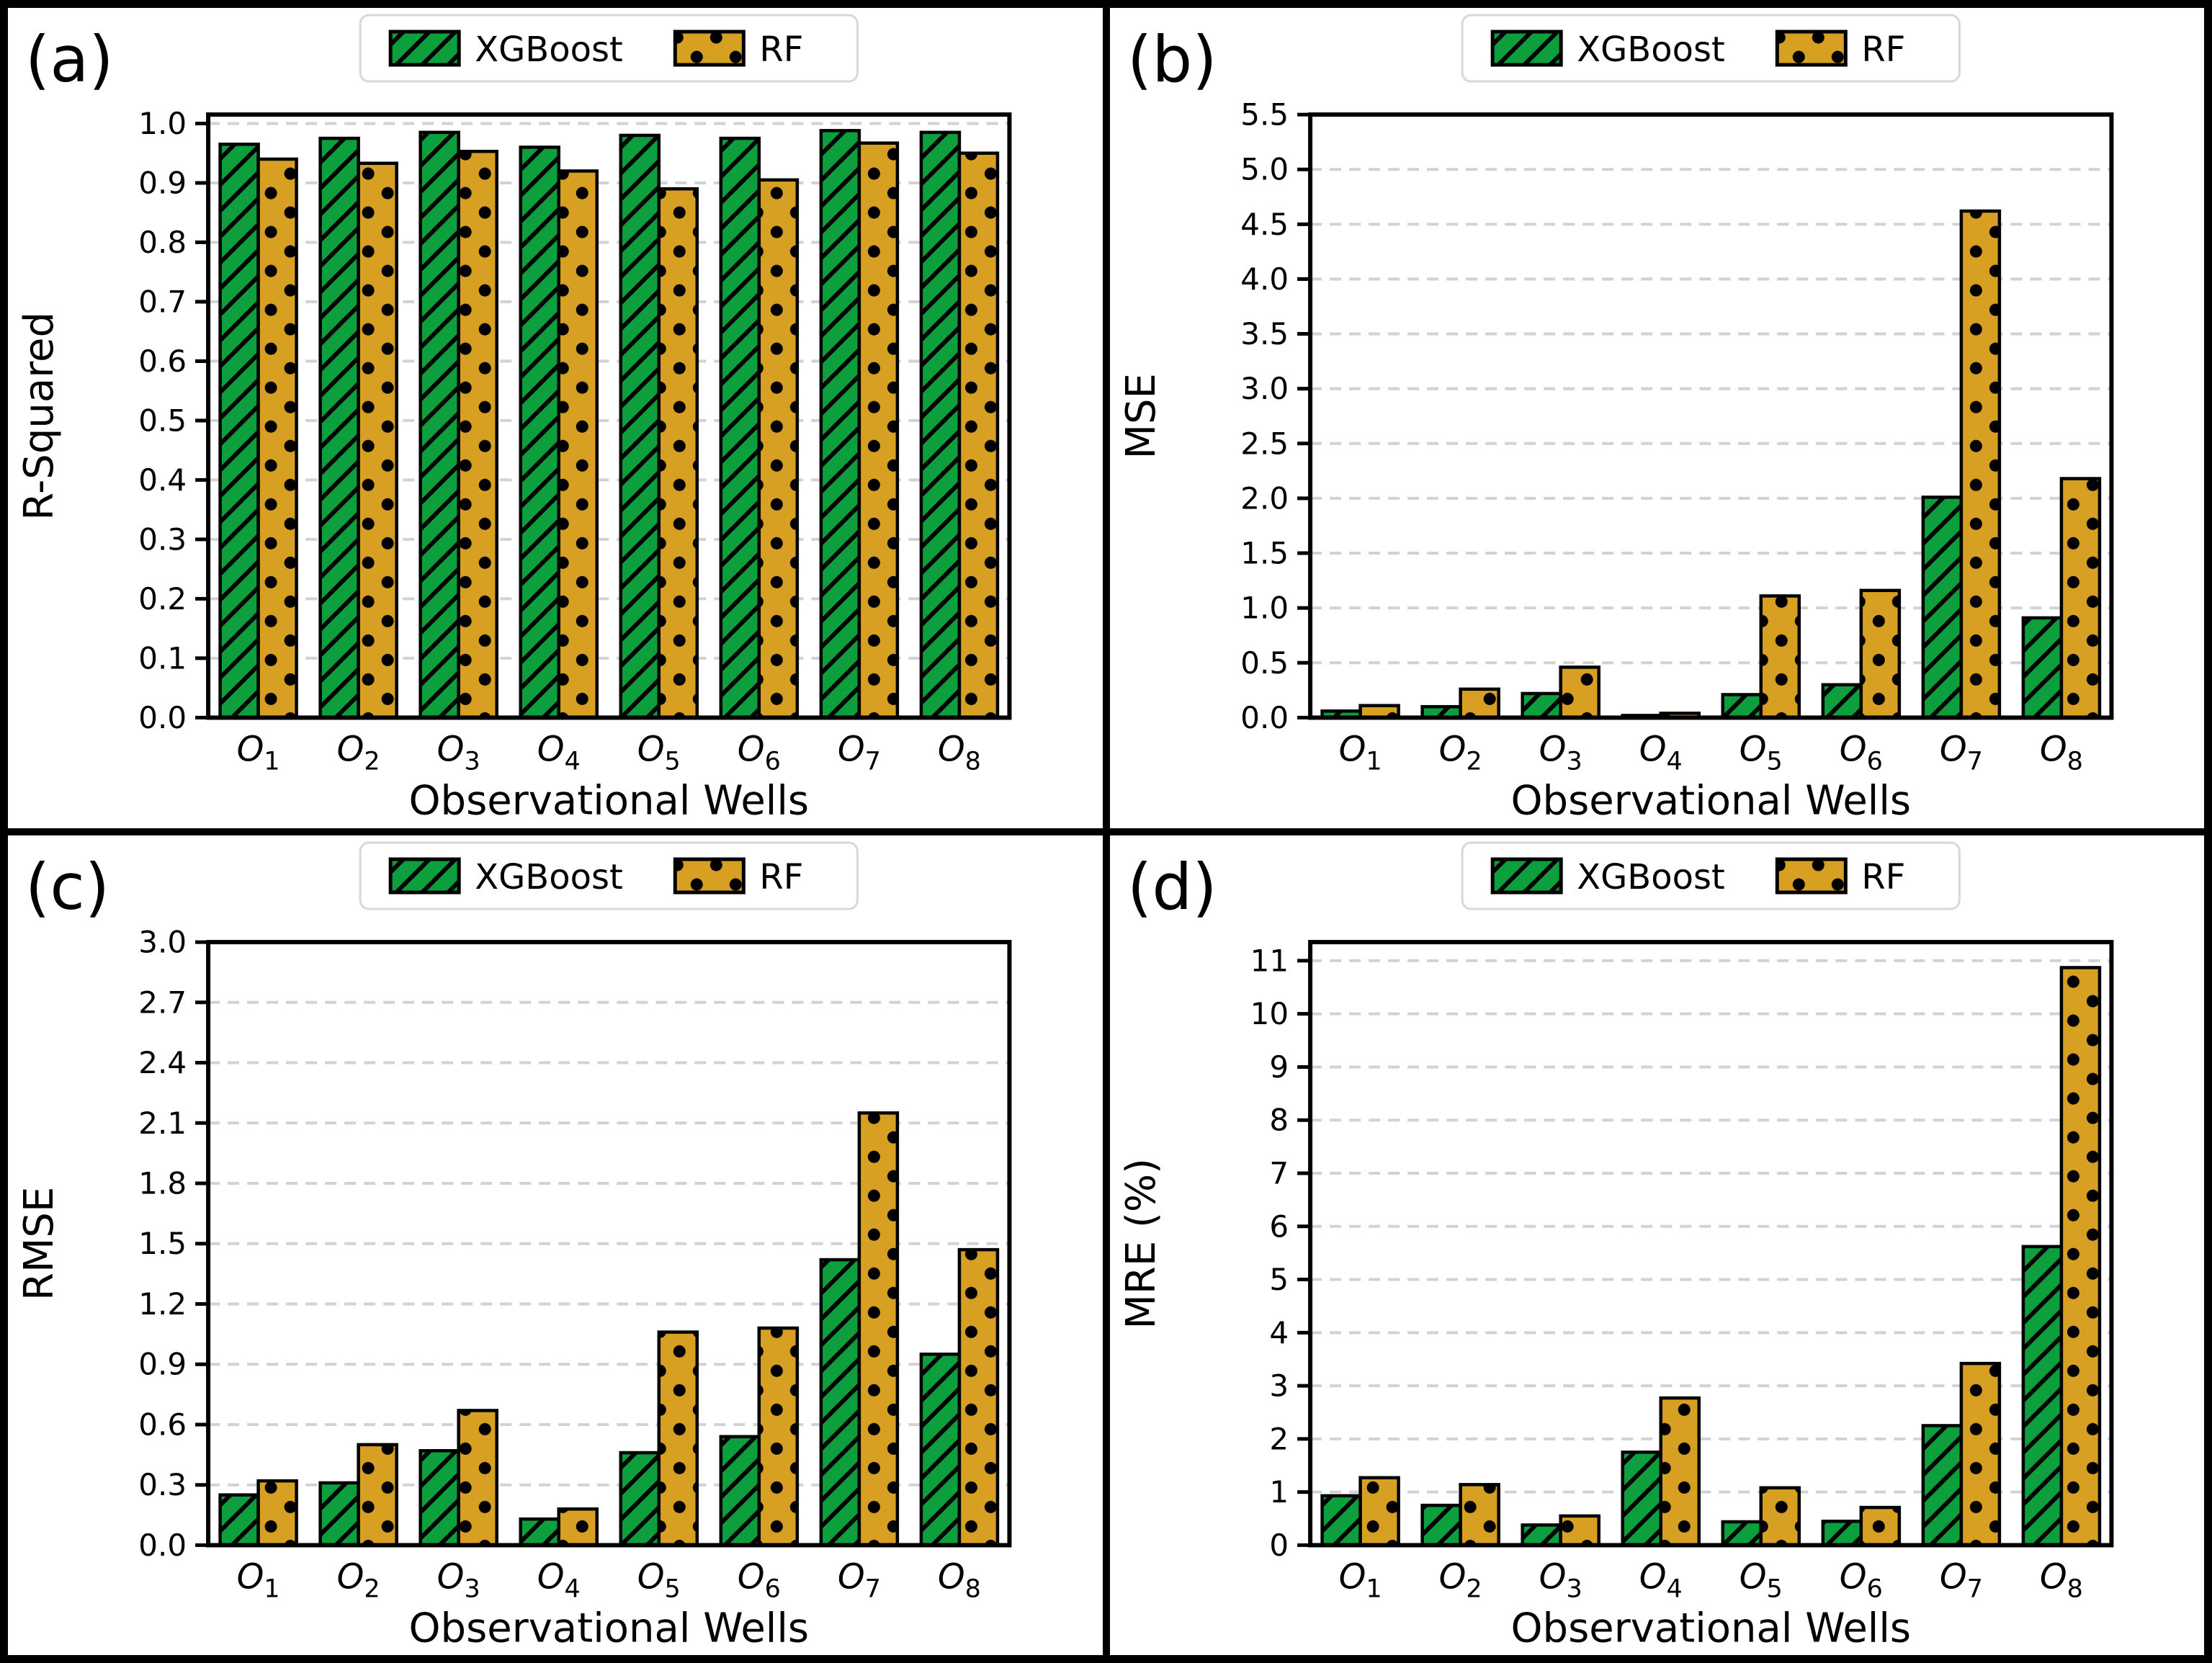  What do you see at coordinates (69, 59) in the screenshot?
I see `panel-letter: (a)` at bounding box center [69, 59].